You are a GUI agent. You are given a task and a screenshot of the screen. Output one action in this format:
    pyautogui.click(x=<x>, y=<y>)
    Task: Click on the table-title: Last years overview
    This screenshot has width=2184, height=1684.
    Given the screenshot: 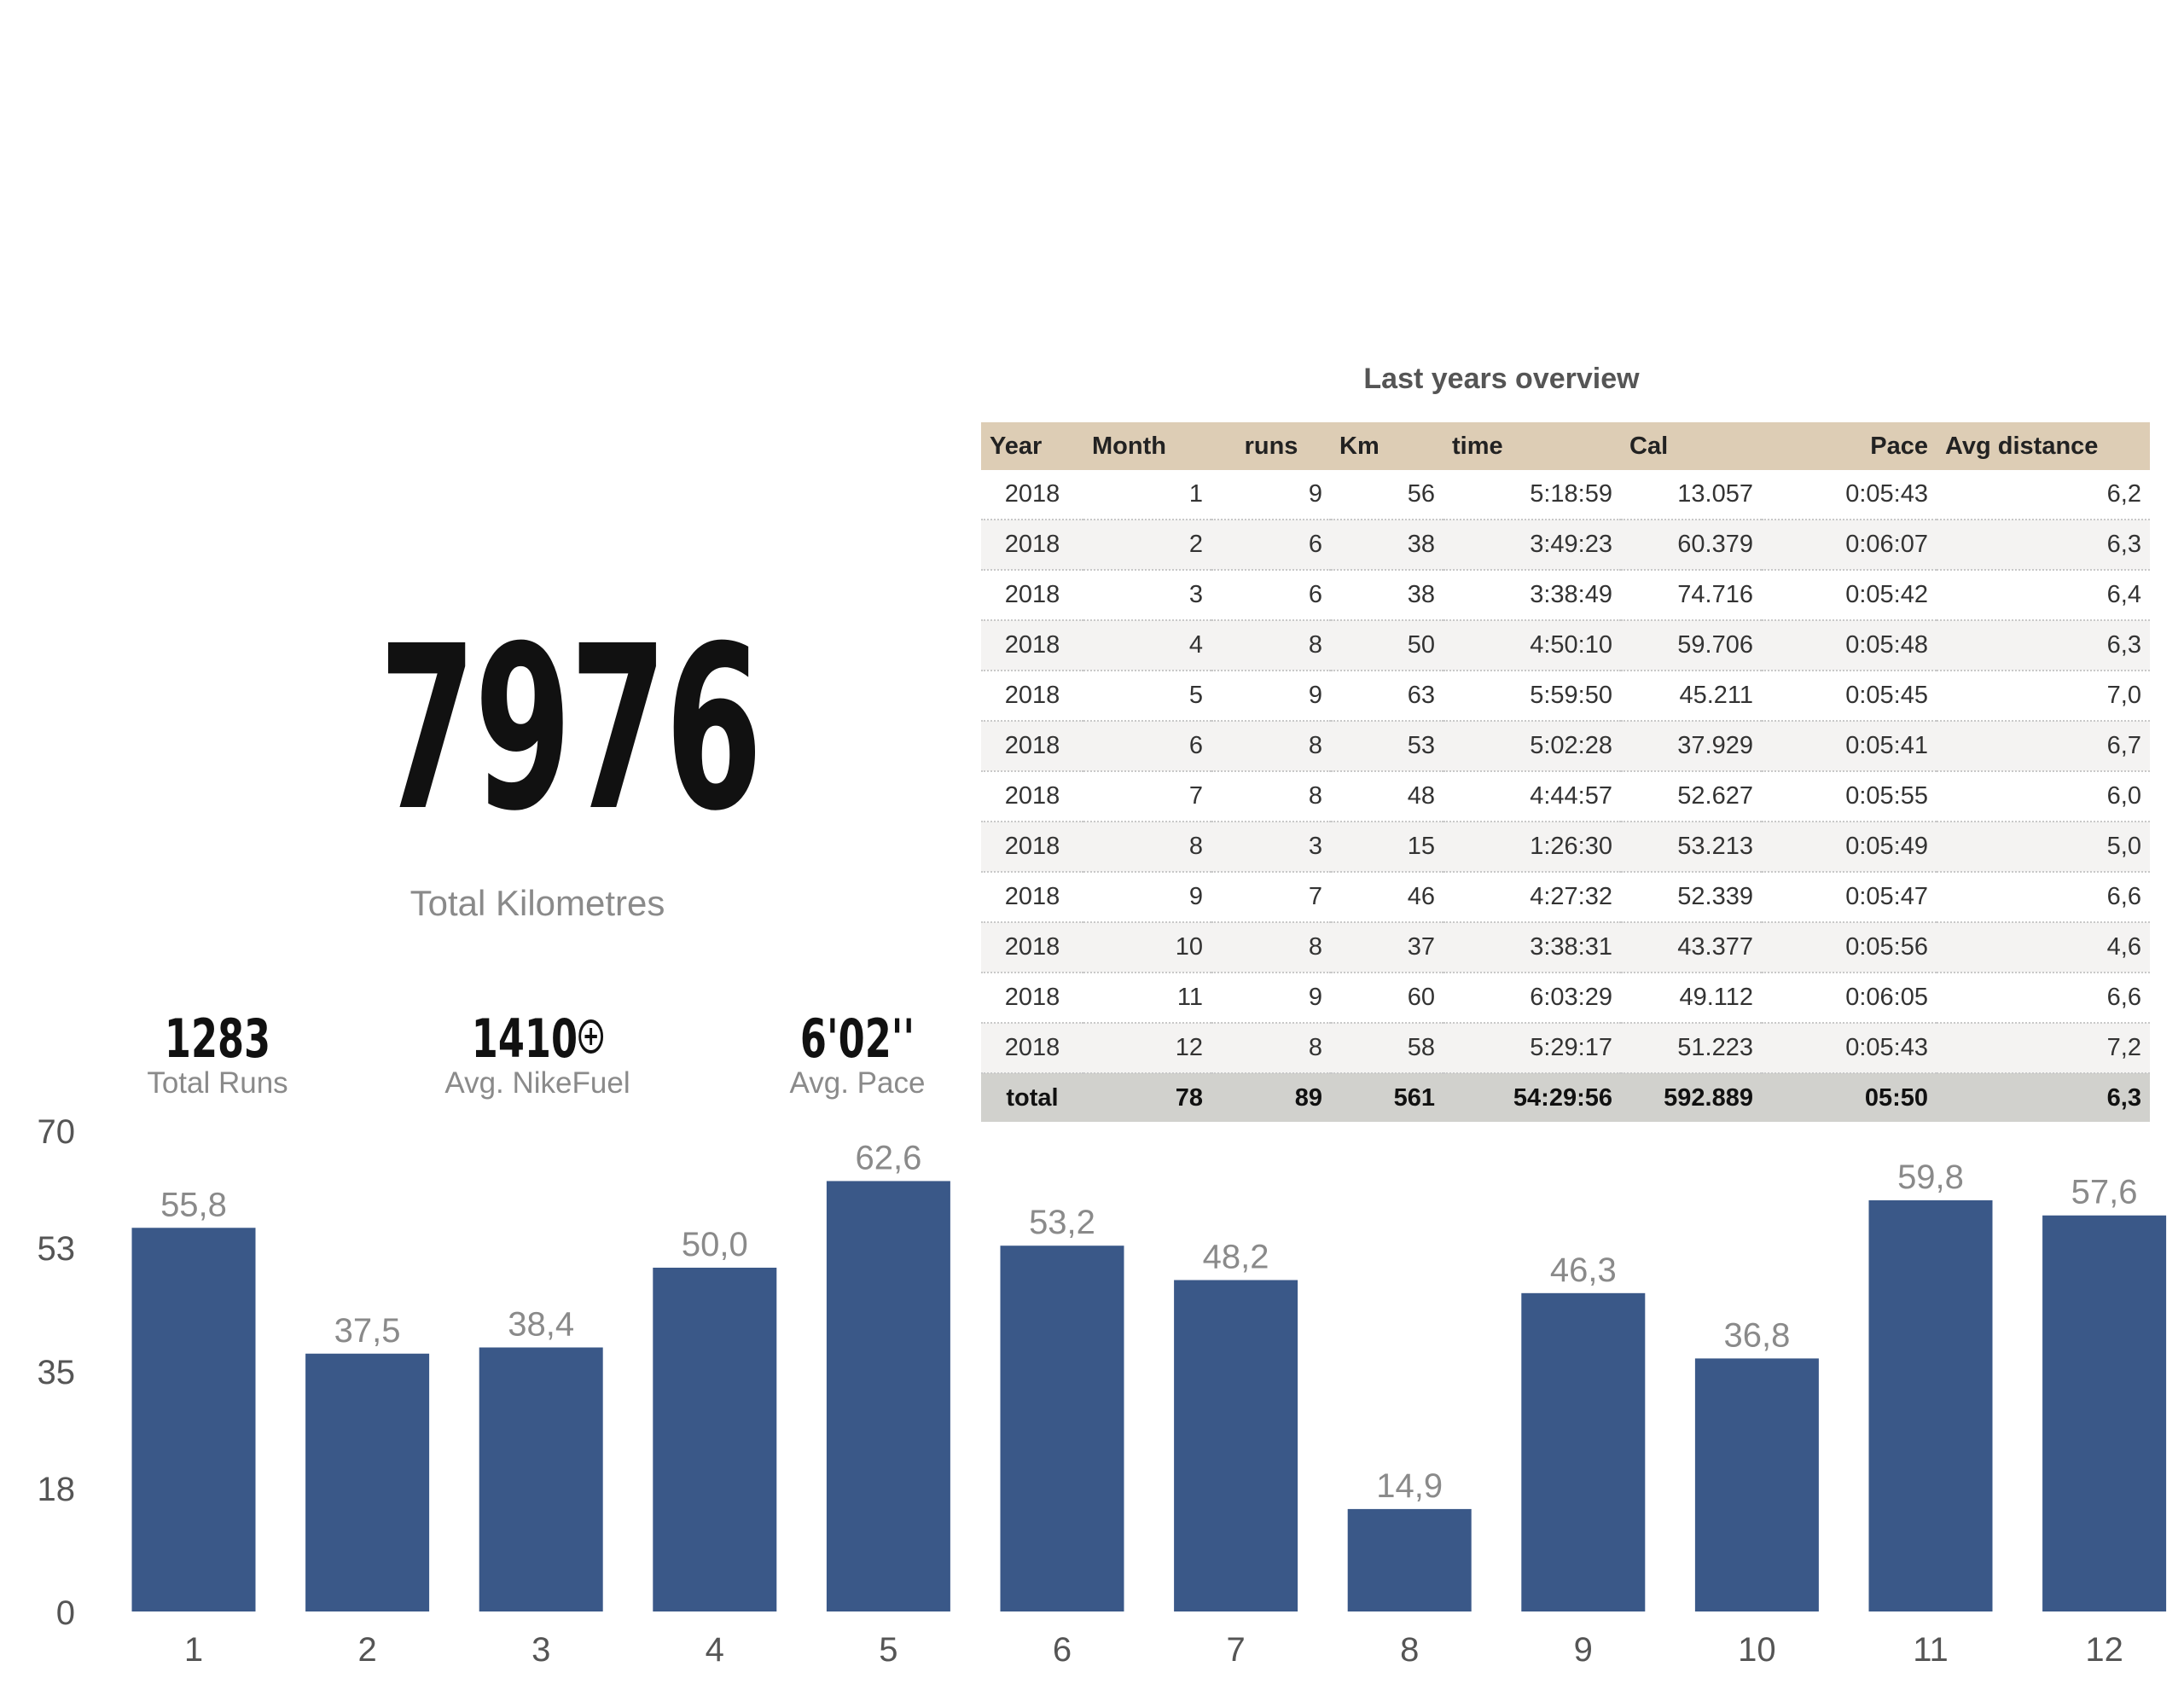 What is the action you would take?
    pyautogui.click(x=1501, y=379)
    